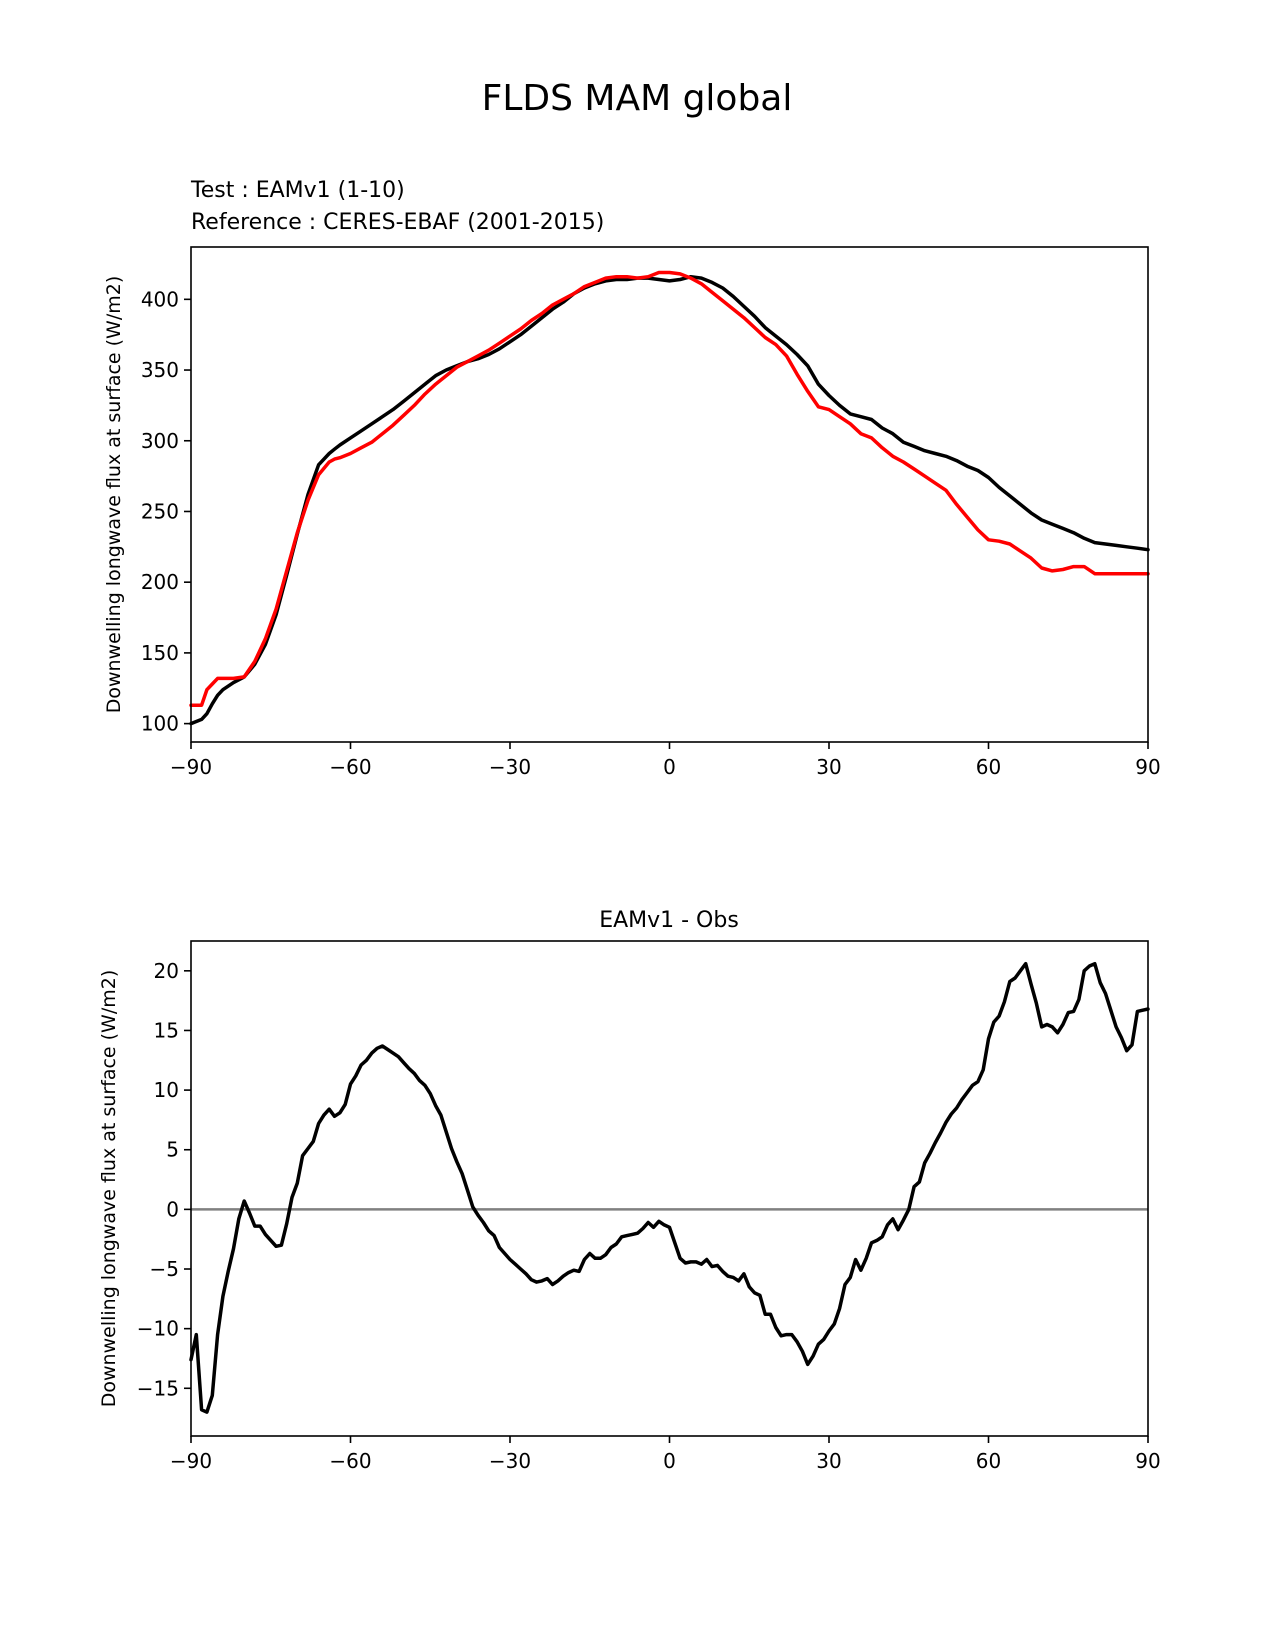 This screenshot has height=1650, width=1275. What do you see at coordinates (637, 98) in the screenshot?
I see `figure-title: FLDS MAM global` at bounding box center [637, 98].